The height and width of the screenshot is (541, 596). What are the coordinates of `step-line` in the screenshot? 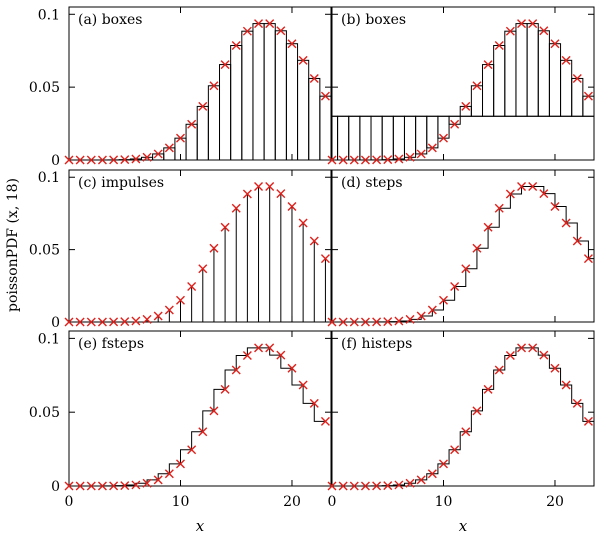 It's located at (197, 417).